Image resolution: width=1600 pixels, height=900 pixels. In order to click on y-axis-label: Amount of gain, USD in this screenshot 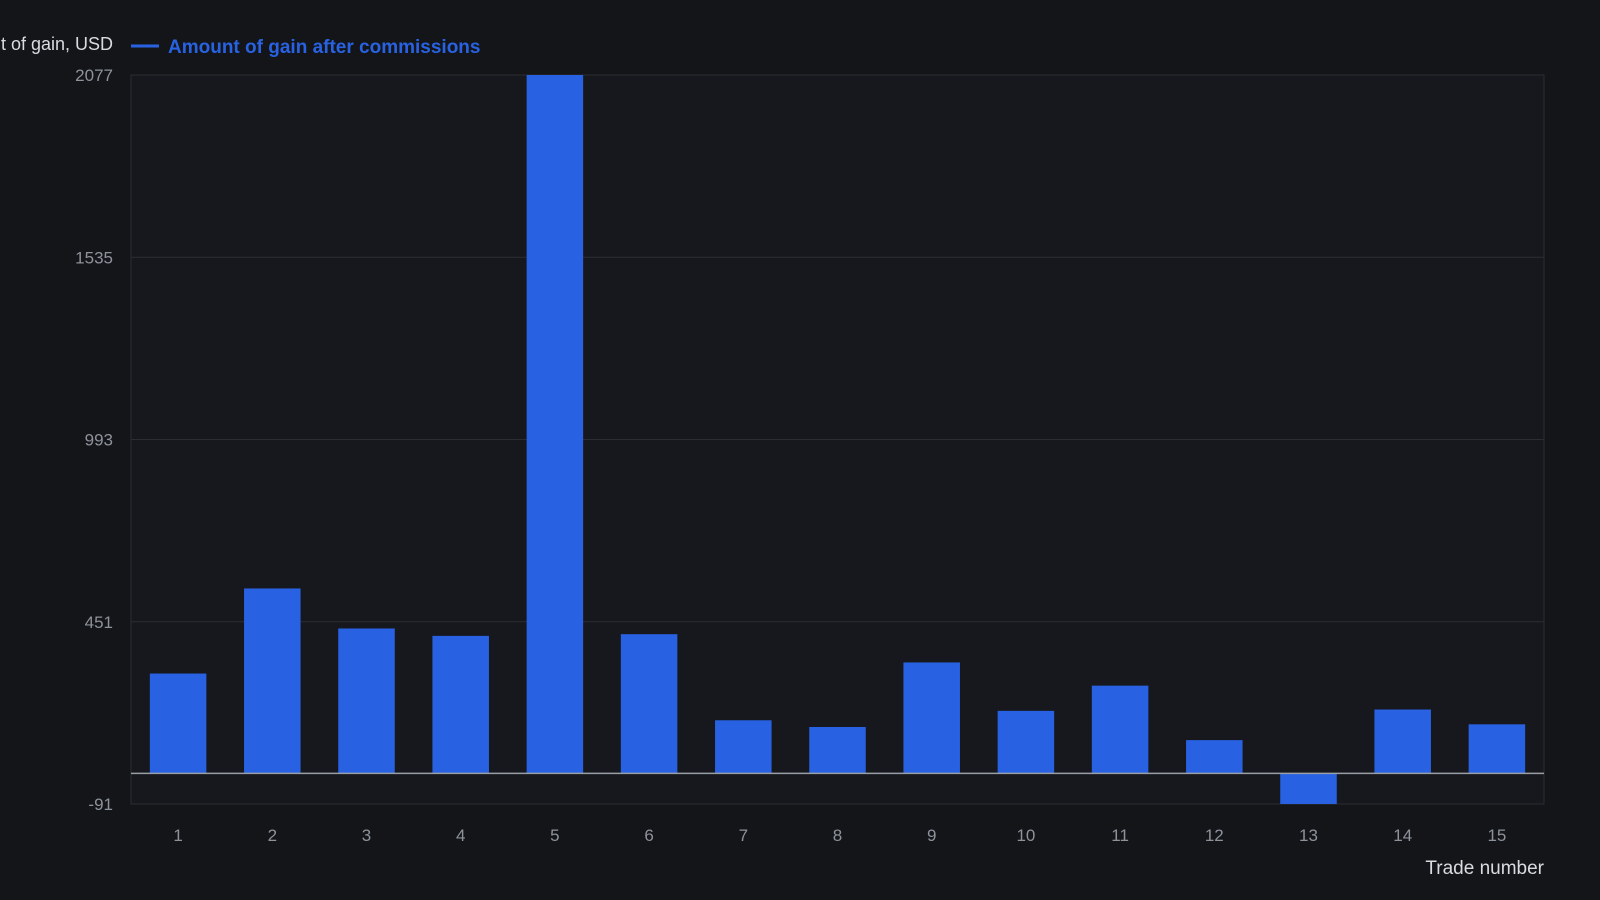, I will do `click(56, 44)`.